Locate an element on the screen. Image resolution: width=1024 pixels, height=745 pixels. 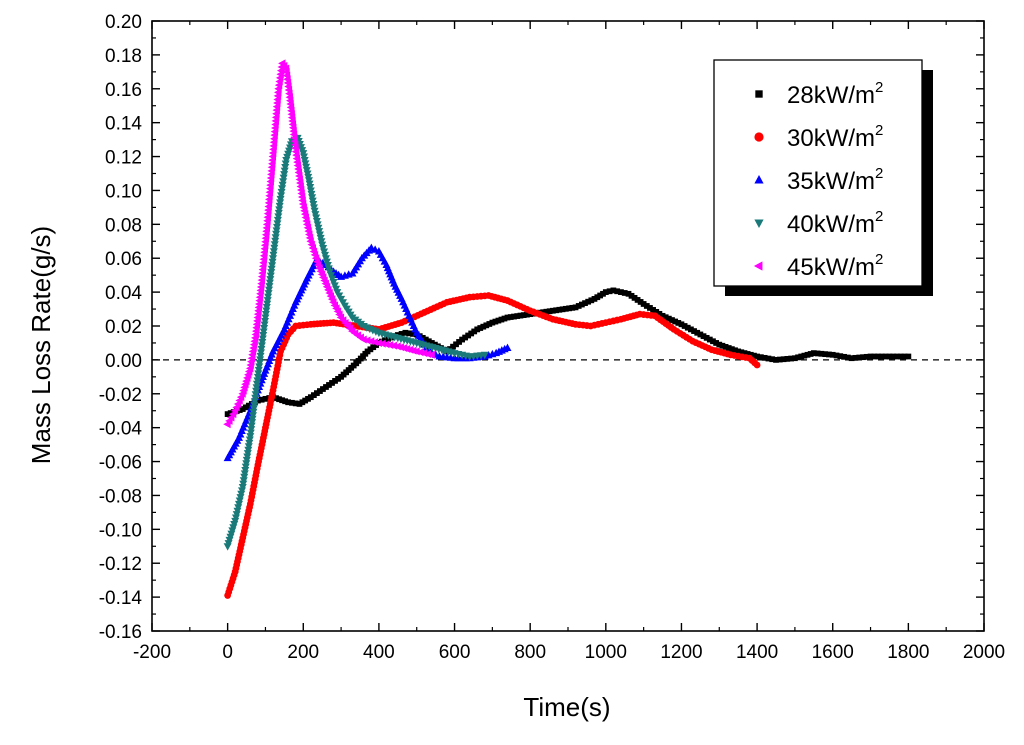
legend-label-text: 28kW/m is located at coordinates (831, 95).